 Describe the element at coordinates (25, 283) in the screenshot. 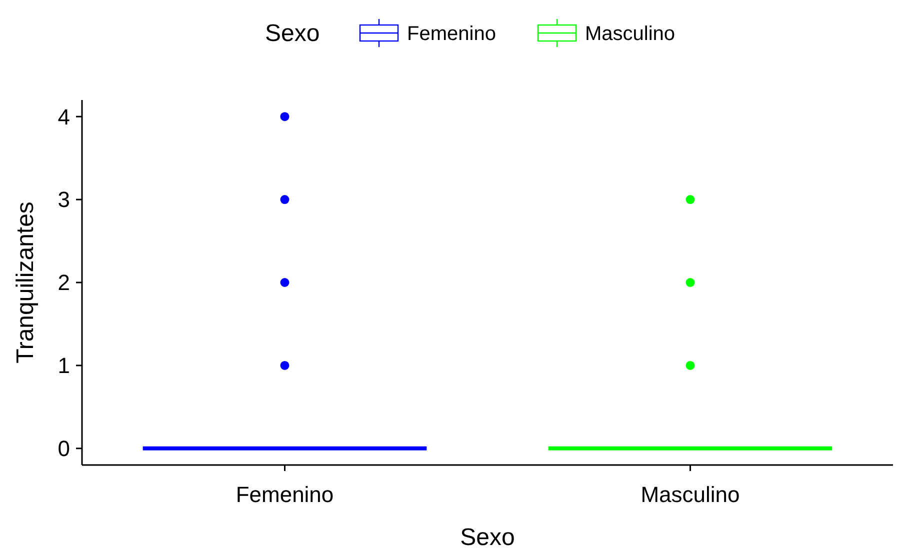

I see `y-axis-title: Tranquilizantes` at that location.